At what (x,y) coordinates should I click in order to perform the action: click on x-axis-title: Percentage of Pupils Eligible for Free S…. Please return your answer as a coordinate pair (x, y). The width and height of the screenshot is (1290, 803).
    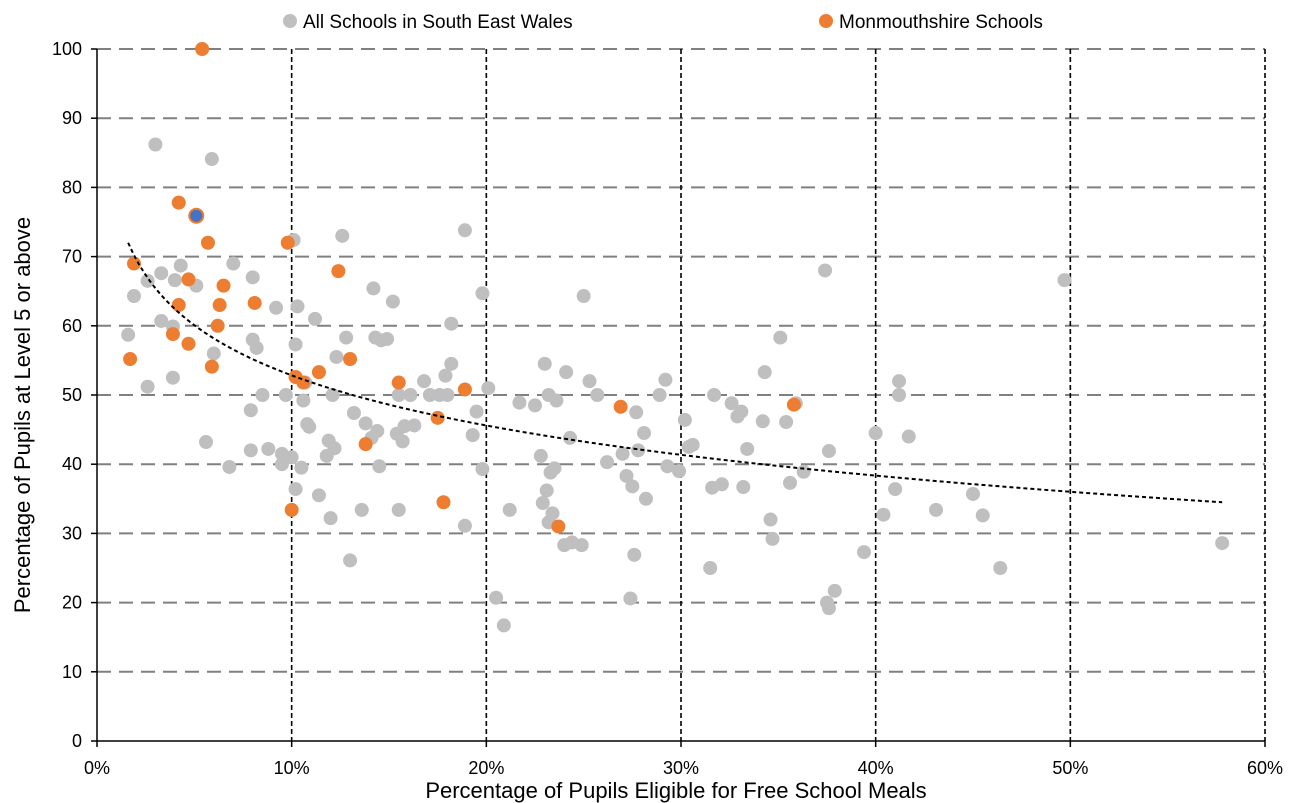
    Looking at the image, I should click on (675, 790).